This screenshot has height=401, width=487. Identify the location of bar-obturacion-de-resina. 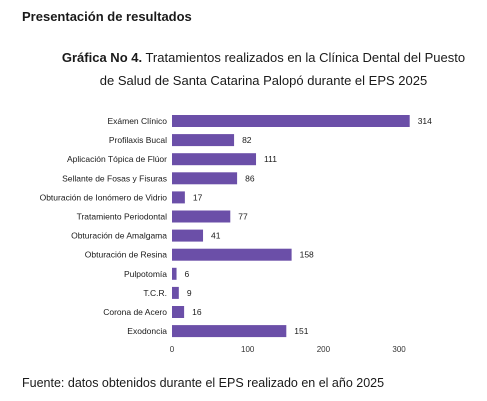
(232, 254).